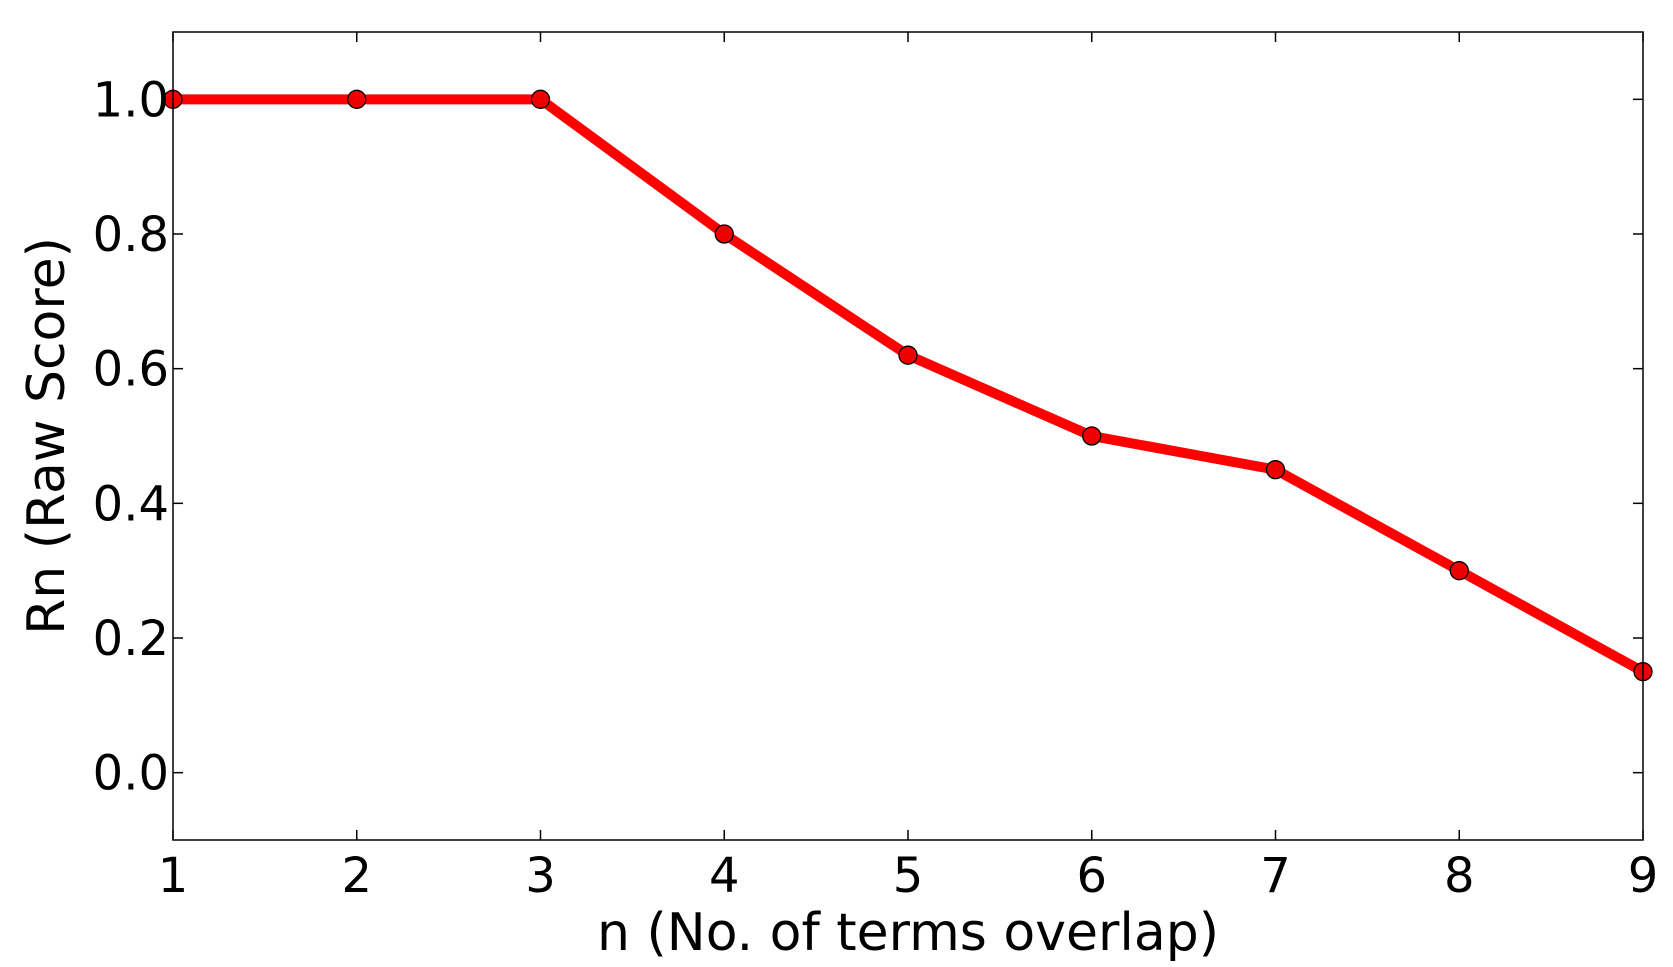 The width and height of the screenshot is (1673, 967). What do you see at coordinates (131, 370) in the screenshot?
I see `y-tick-label: 0.6` at bounding box center [131, 370].